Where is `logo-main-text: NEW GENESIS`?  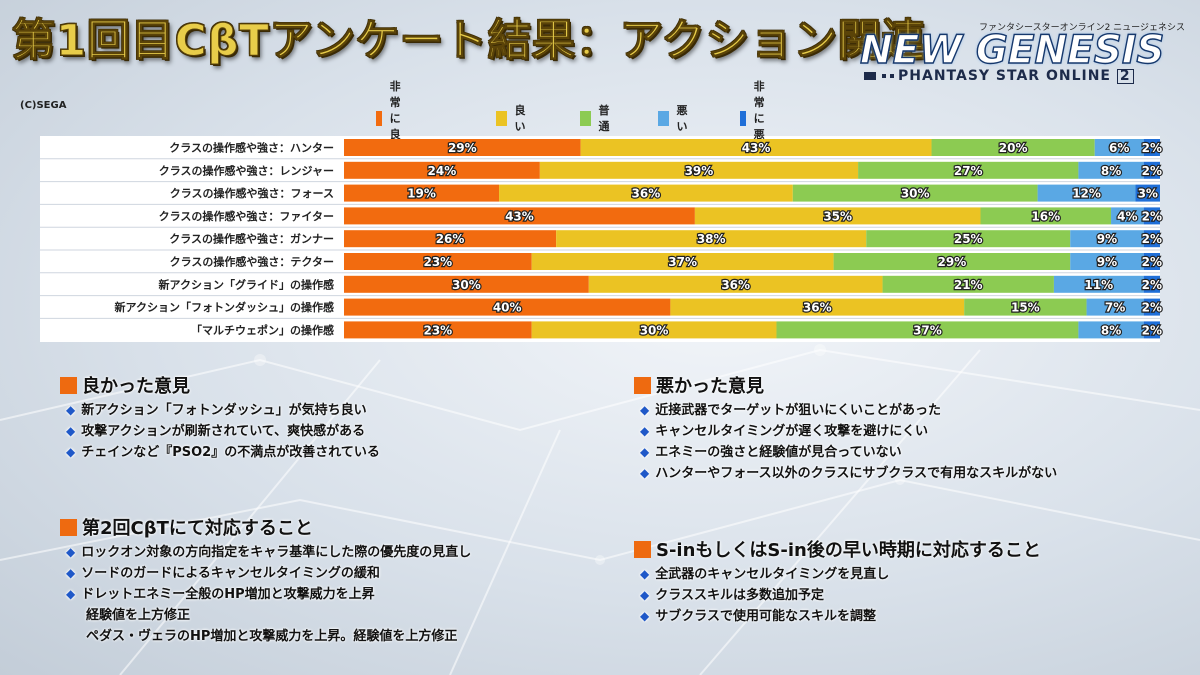 logo-main-text: NEW GENESIS is located at coordinates (1012, 50).